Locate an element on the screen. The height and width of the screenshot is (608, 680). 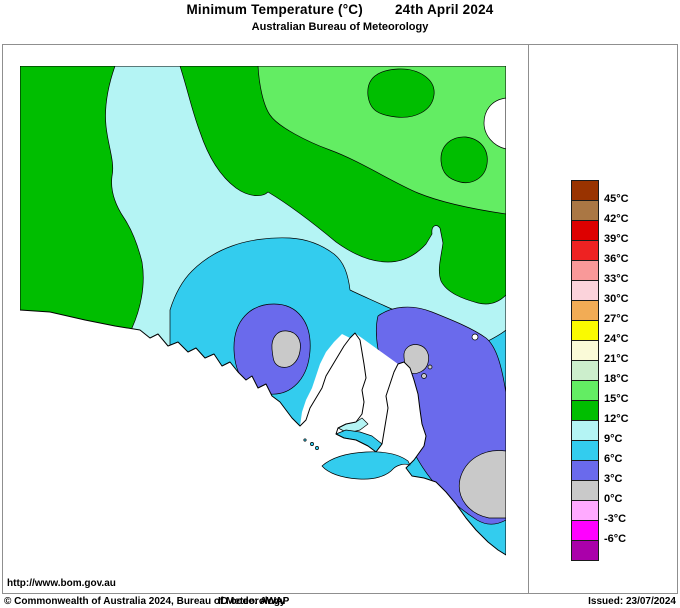
legend-panel-divider is located at coordinates (528, 318).